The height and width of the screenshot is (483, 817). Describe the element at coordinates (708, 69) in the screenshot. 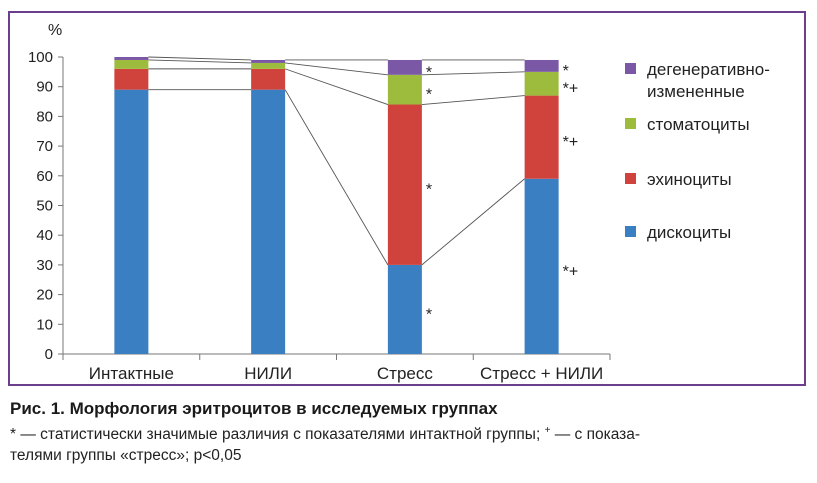

I see `legend-label-degenerative-line1: дегенеративно-` at that location.